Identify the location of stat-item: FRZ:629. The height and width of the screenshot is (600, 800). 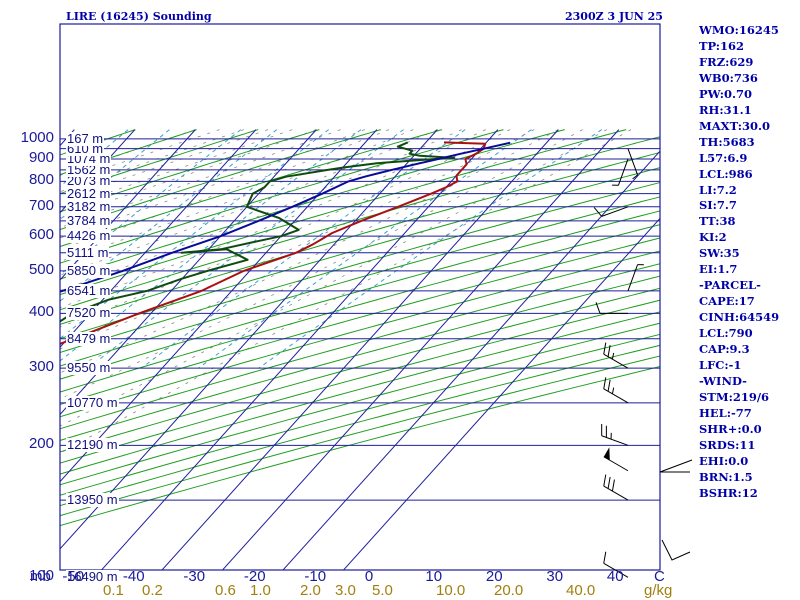
(726, 61).